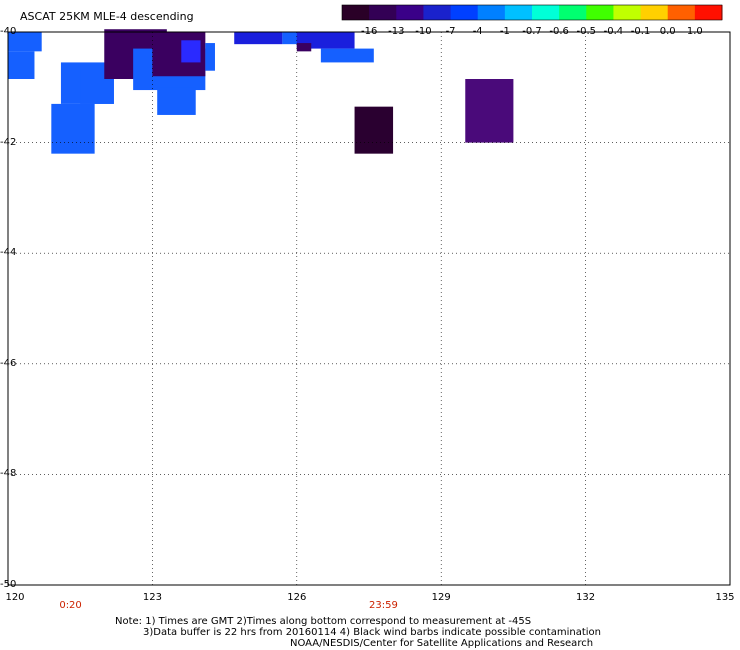  I want to click on colorbar-label: -0.1, so click(640, 31).